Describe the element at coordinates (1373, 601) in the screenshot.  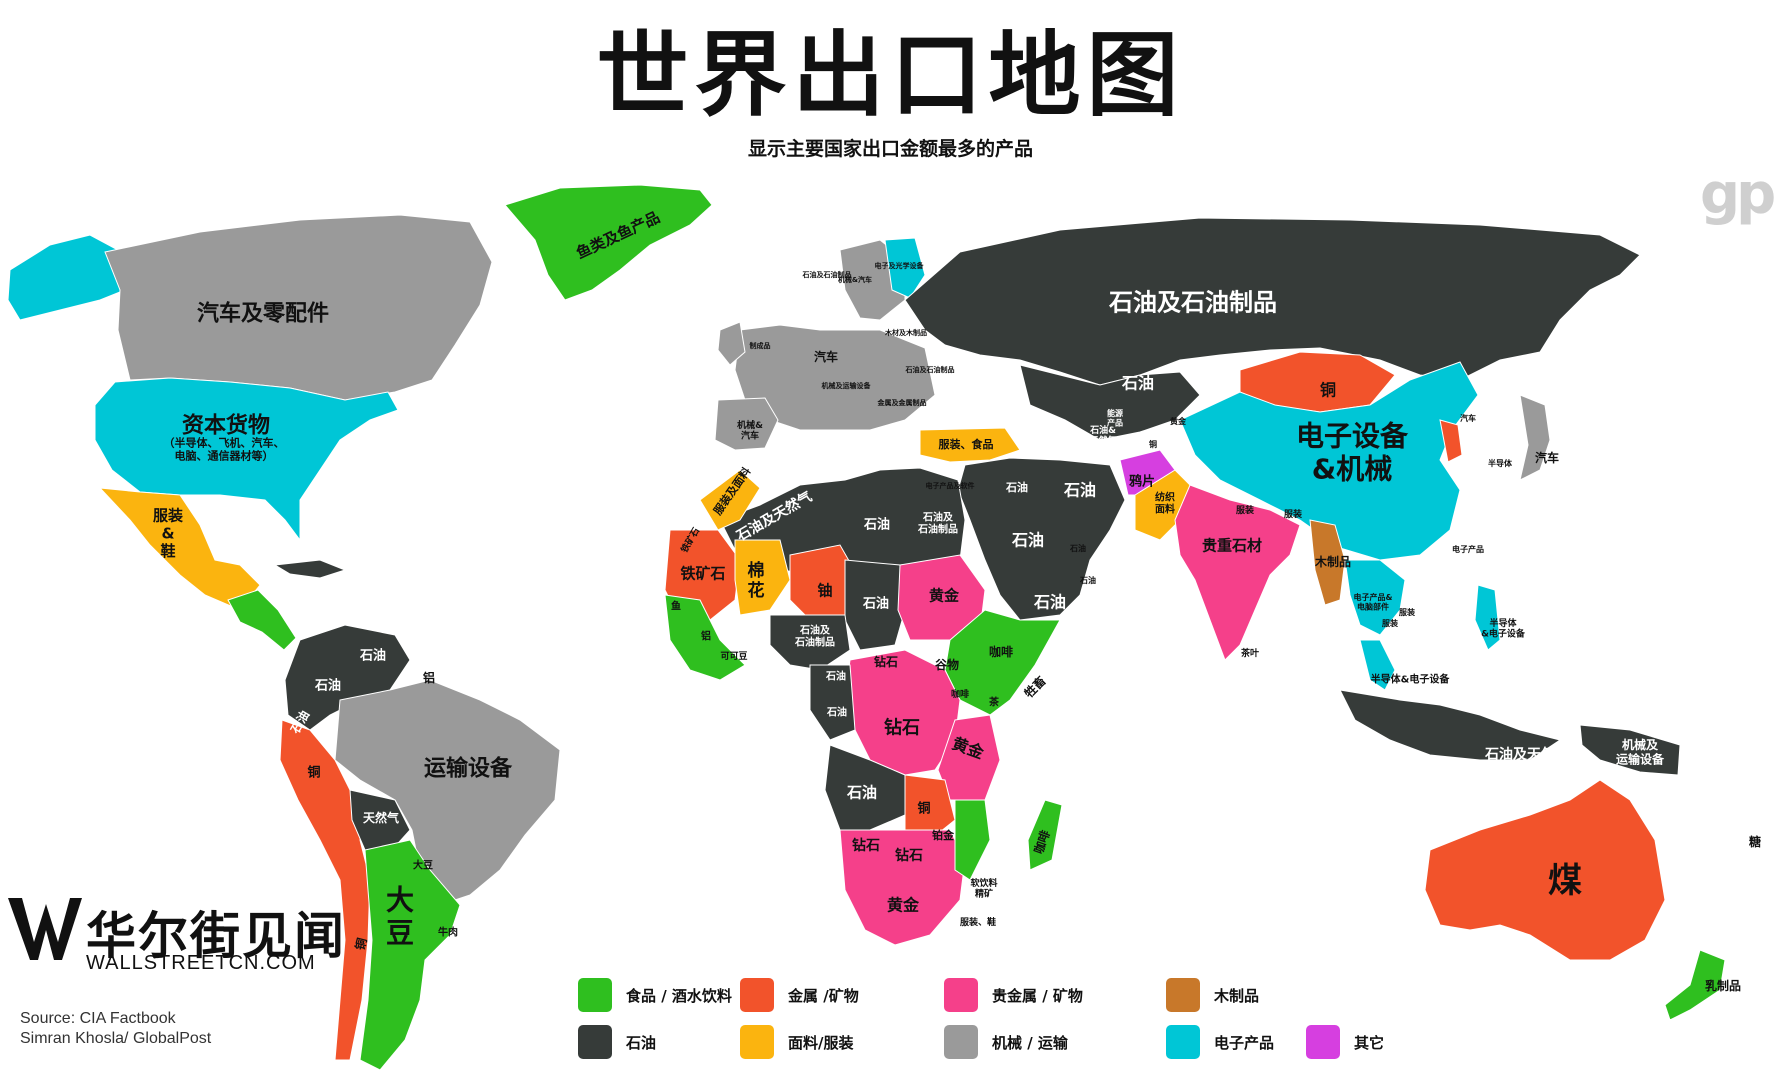
I see `region-label-79: 电子产品&电脑部件` at that location.